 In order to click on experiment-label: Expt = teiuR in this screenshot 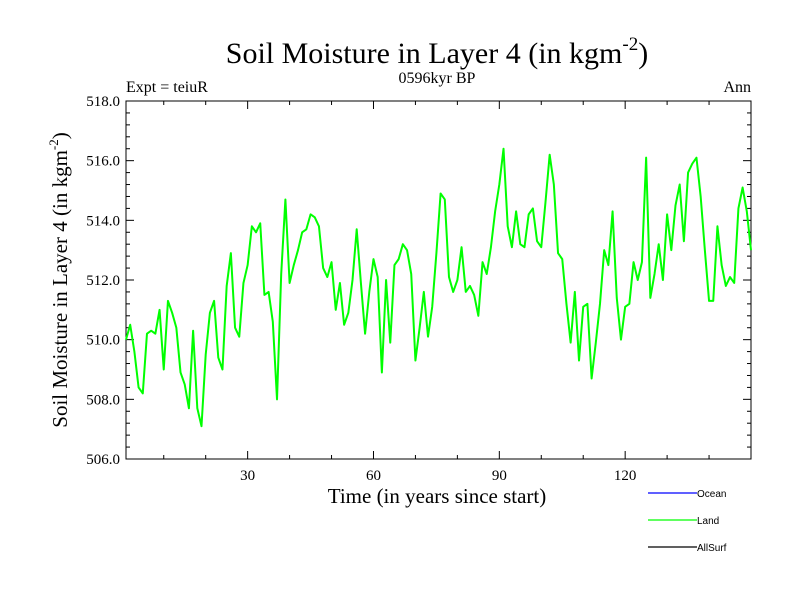, I will do `click(167, 87)`.